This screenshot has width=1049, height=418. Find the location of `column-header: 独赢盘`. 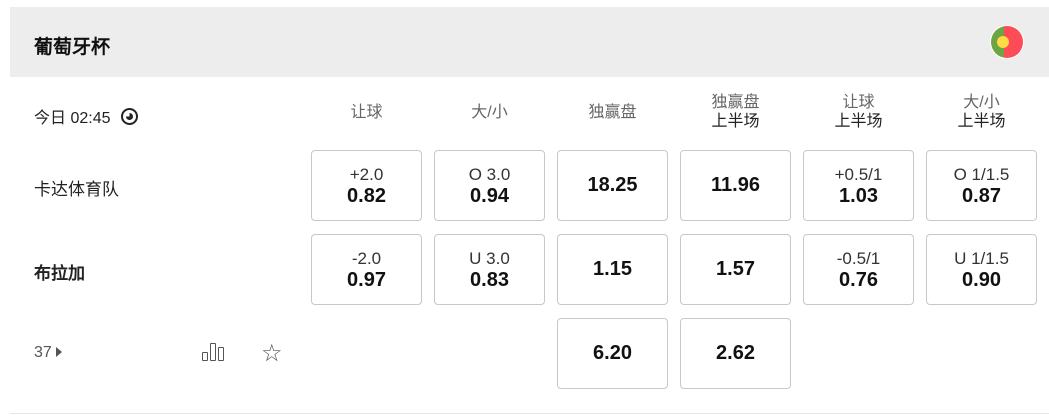

column-header: 独赢盘 is located at coordinates (612, 112).